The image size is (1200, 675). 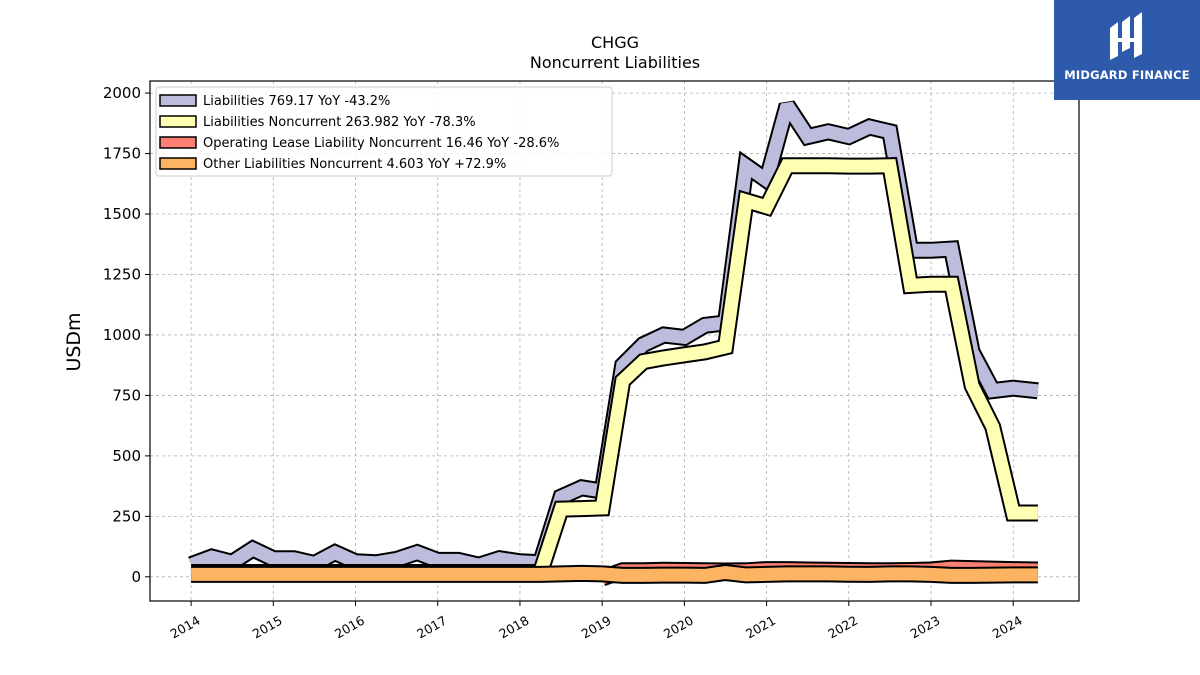 I want to click on legend-box, so click(x=384, y=131).